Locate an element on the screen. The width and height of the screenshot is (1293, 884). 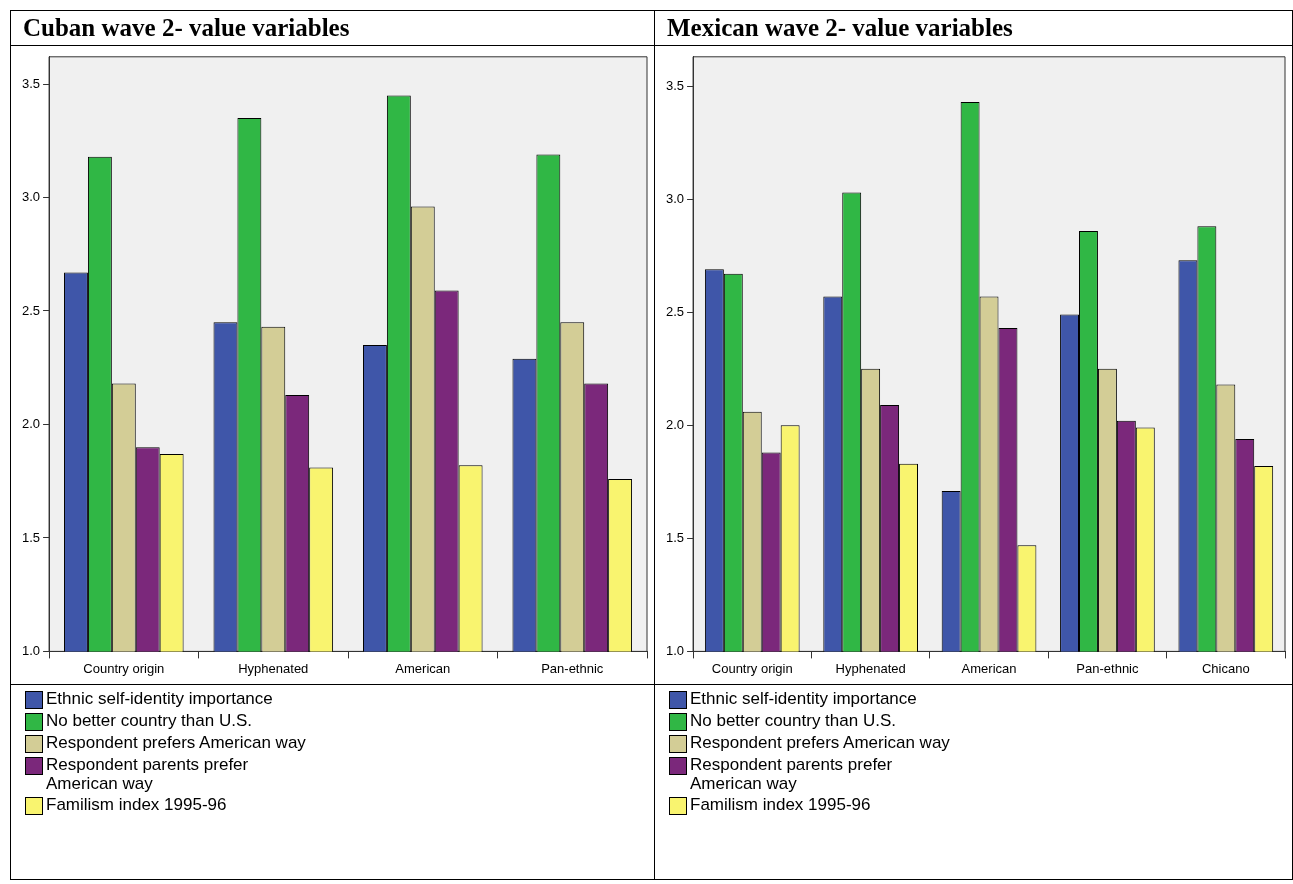
chart-title: Cuban wave 2- value variables is located at coordinates (332, 28).